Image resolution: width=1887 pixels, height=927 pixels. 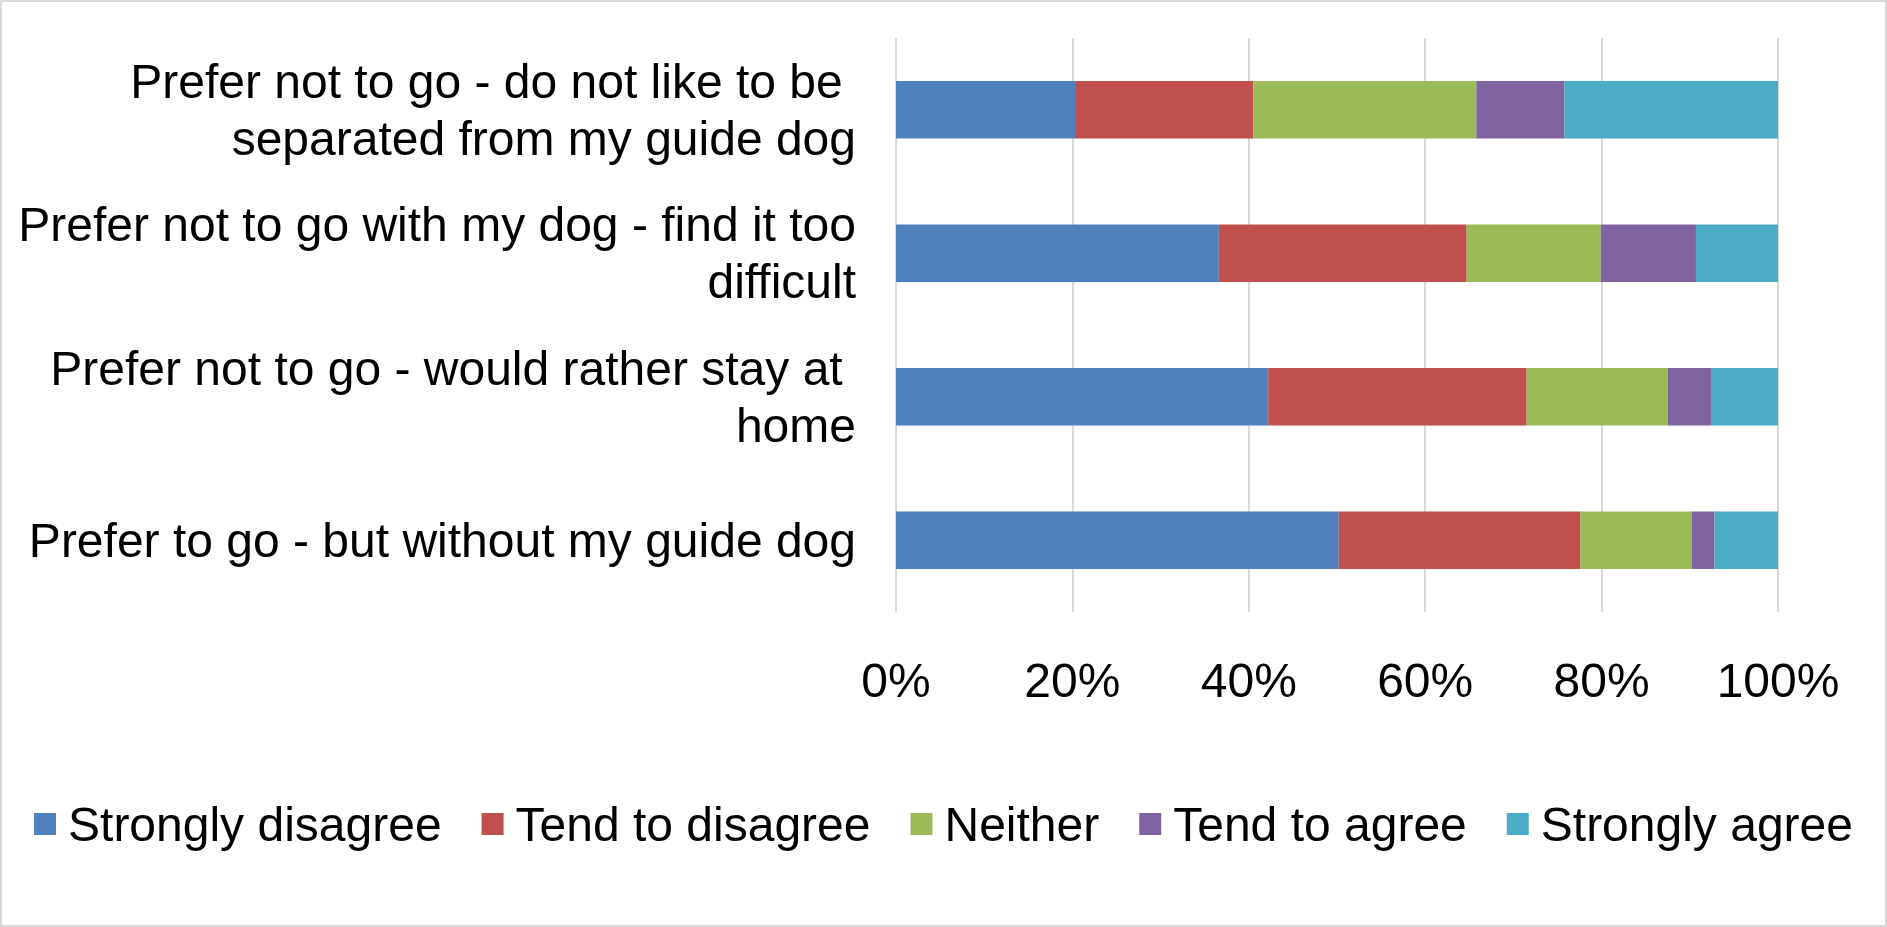 What do you see at coordinates (1425, 680) in the screenshot?
I see `x-tick-label: 60%` at bounding box center [1425, 680].